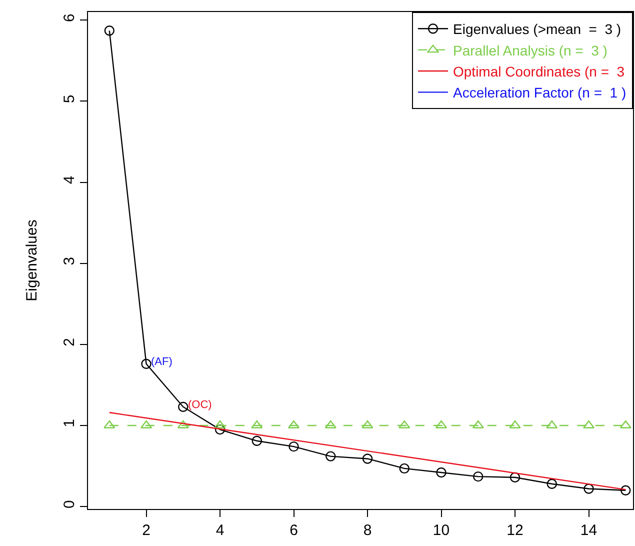 The height and width of the screenshot is (546, 635). I want to click on legend-label: Eigenvalues (>mean = 3 ), so click(537, 29).